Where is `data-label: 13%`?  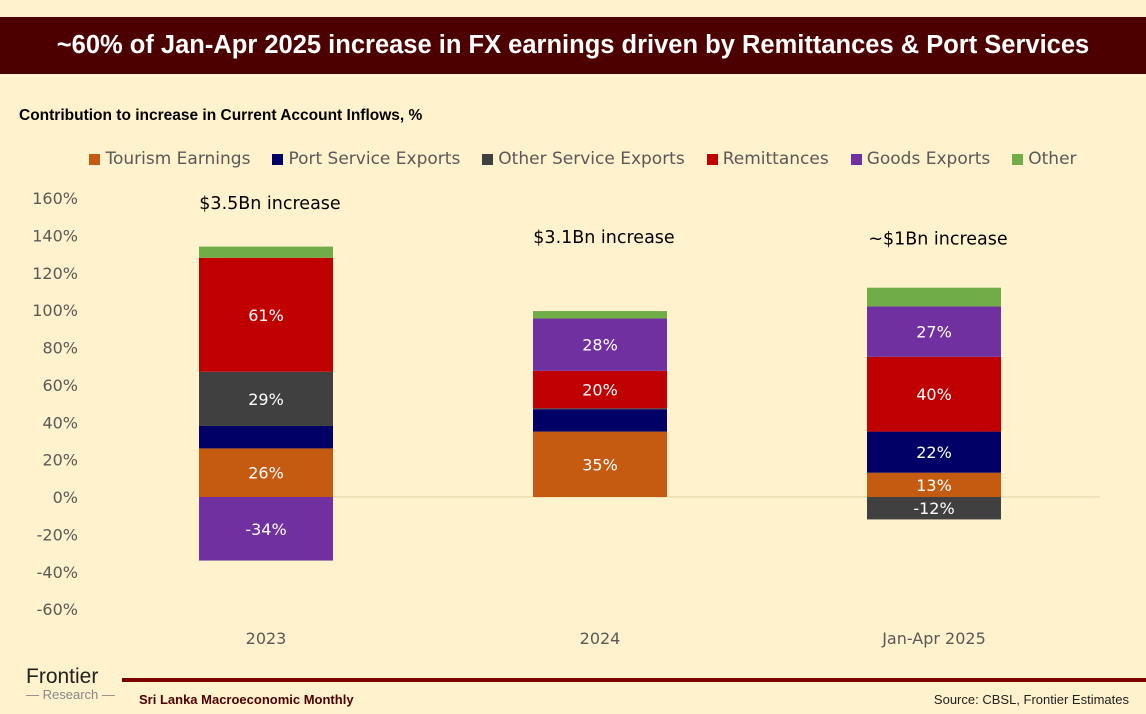 data-label: 13% is located at coordinates (934, 485).